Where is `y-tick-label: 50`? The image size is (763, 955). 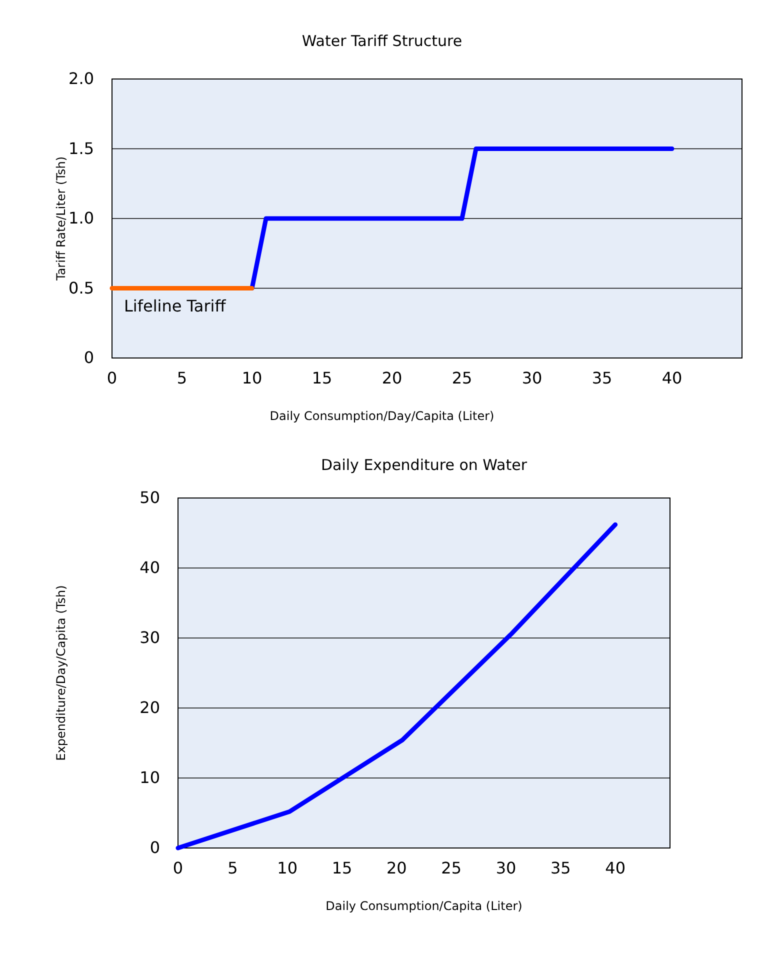 y-tick-label: 50 is located at coordinates (150, 498).